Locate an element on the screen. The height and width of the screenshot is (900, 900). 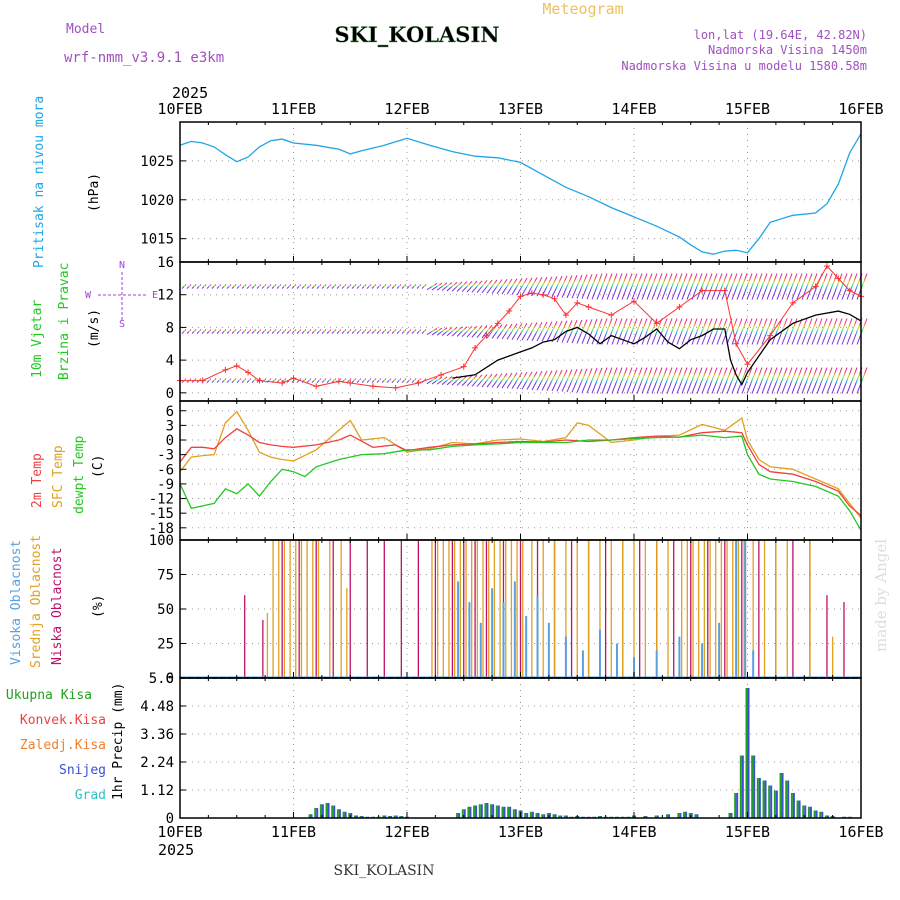
footer-title: SKI_KOLASIN is located at coordinates (384, 871).